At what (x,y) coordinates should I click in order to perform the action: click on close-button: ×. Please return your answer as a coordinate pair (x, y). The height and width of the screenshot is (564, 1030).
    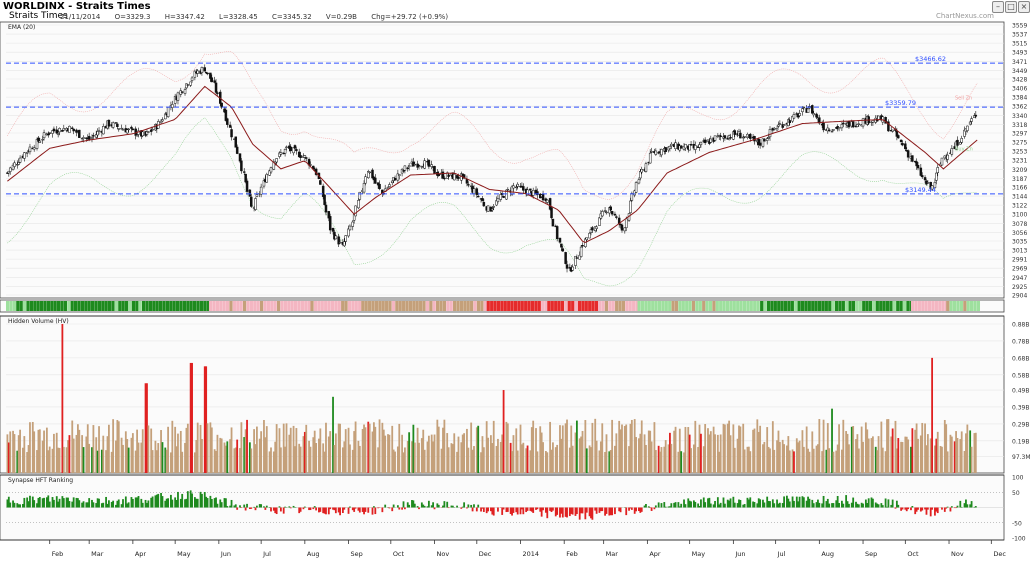
    Looking at the image, I should click on (1024, 7).